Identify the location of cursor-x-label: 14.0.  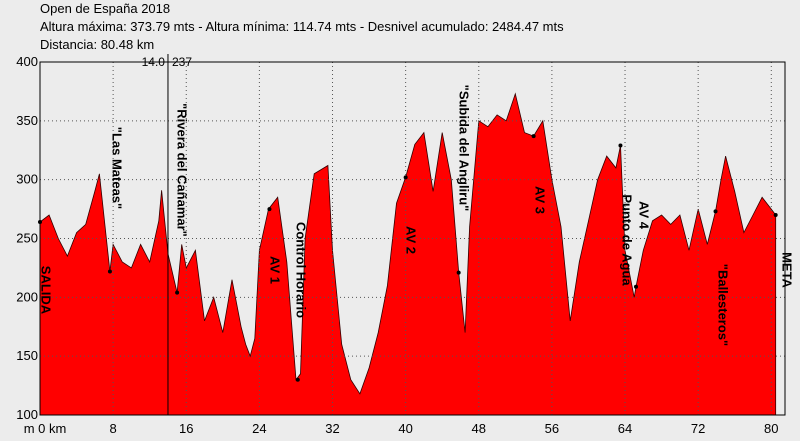
(154, 62).